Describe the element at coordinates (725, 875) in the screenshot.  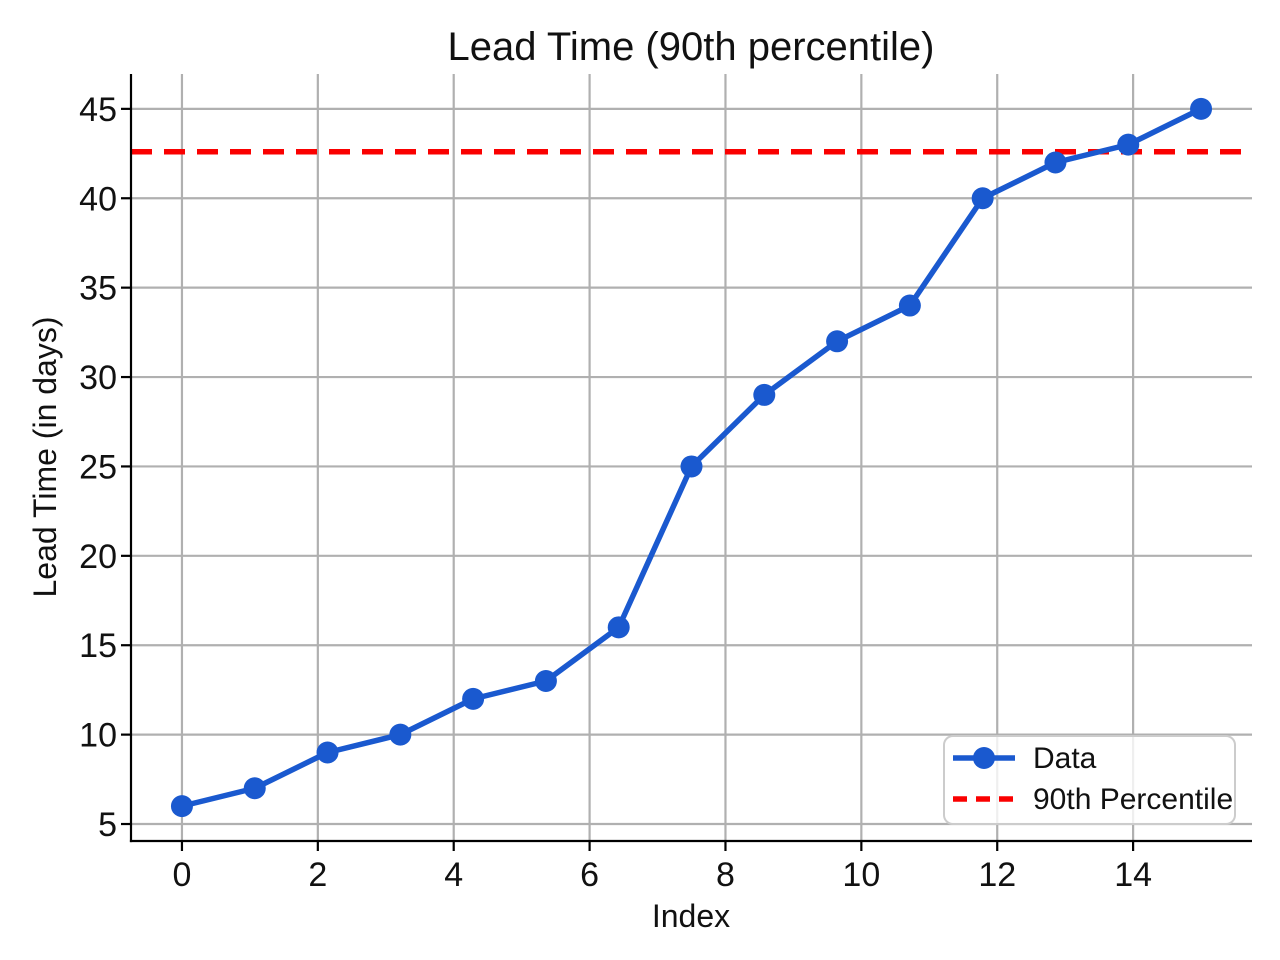
I see `x-tick-label: 8` at that location.